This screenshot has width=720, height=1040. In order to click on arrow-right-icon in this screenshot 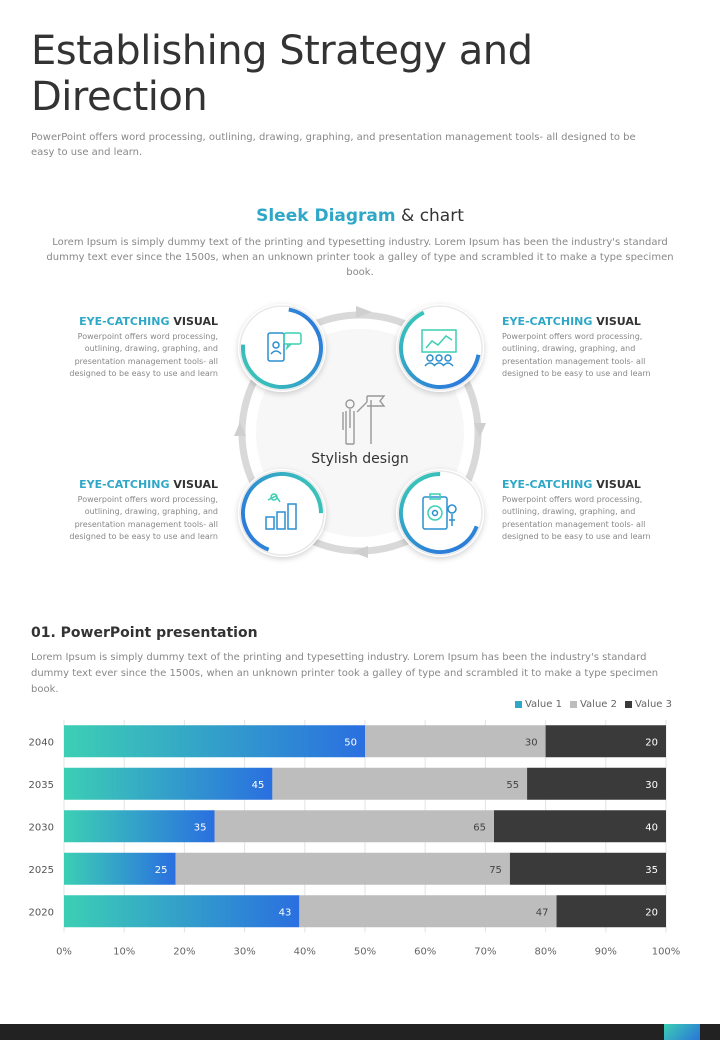, I will do `click(480, 430)`.